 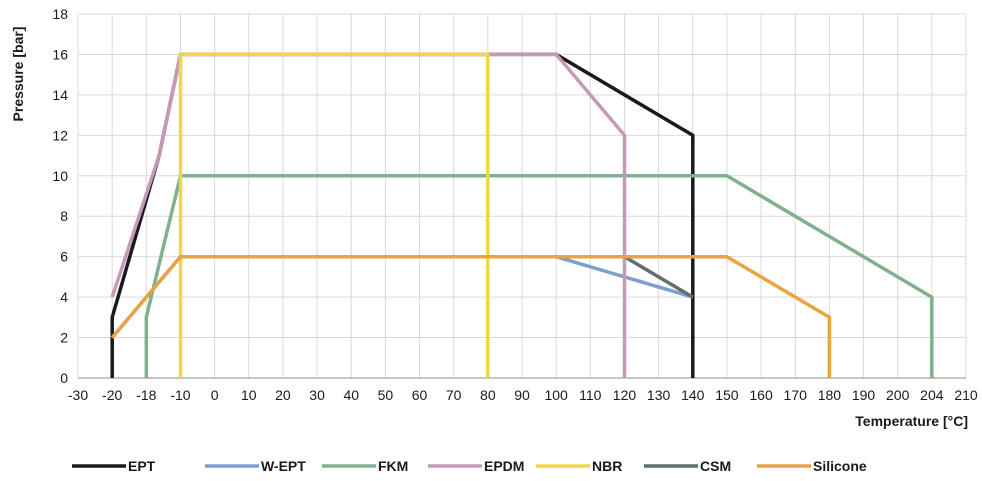 I want to click on x-tick-label: 50, so click(x=386, y=395).